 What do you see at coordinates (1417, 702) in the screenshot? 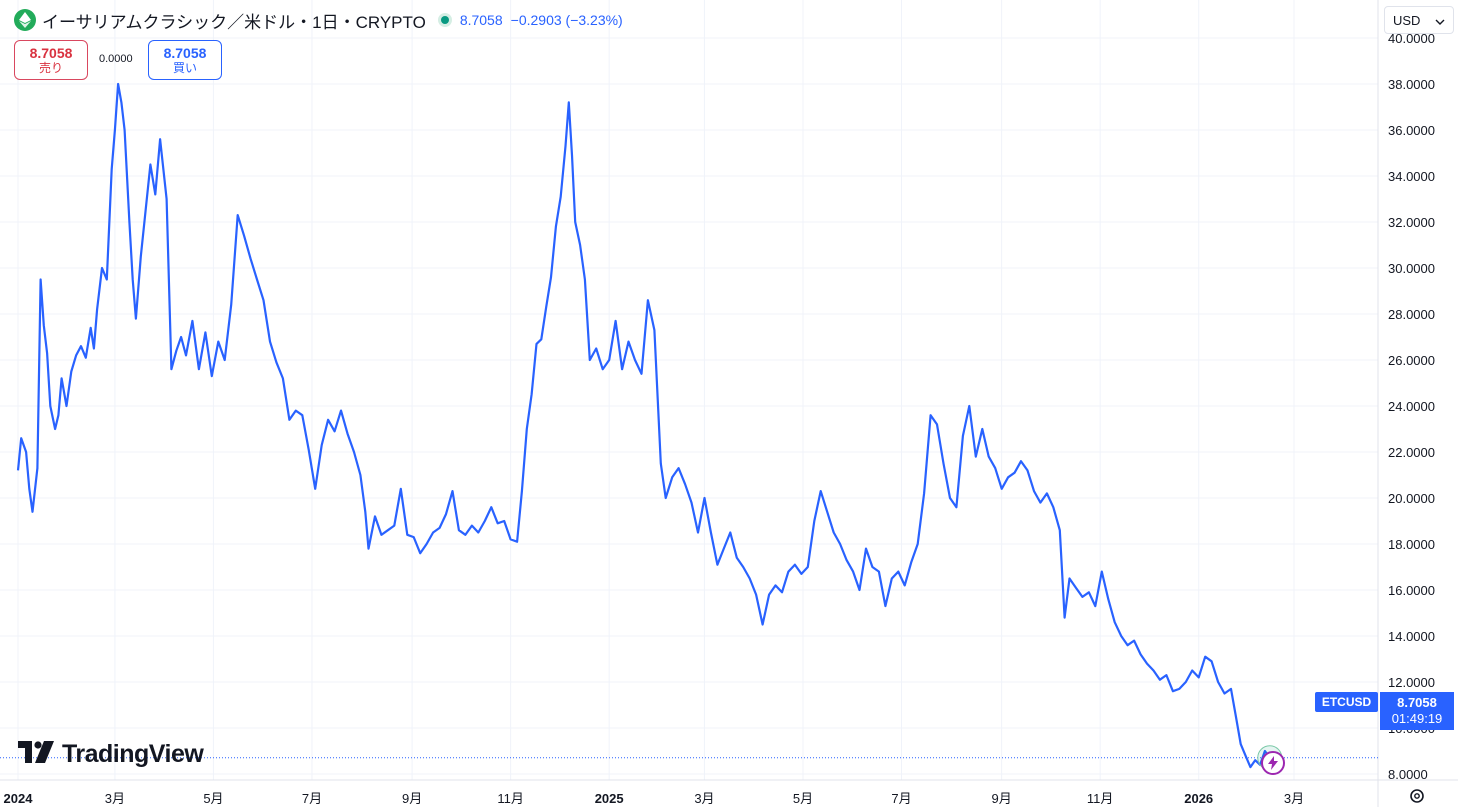
I see `price-tag-value: 8.7058` at bounding box center [1417, 702].